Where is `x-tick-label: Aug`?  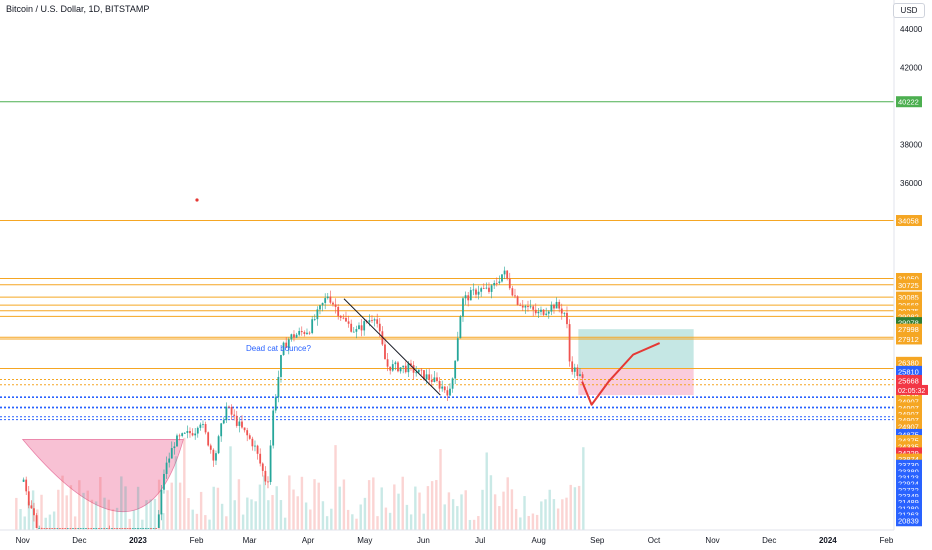
x-tick-label: Aug is located at coordinates (539, 540).